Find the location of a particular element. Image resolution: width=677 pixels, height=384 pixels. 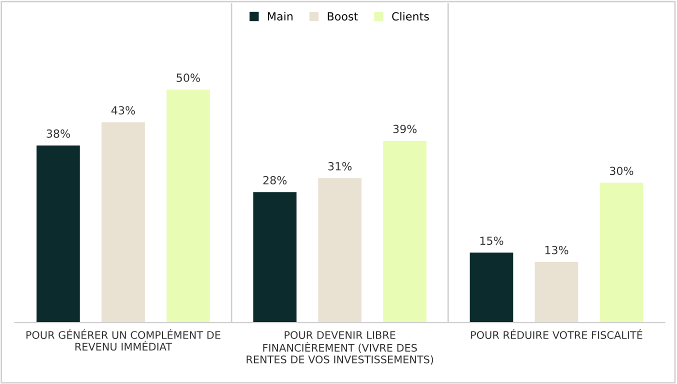

data-label: 38% is located at coordinates (58, 133).